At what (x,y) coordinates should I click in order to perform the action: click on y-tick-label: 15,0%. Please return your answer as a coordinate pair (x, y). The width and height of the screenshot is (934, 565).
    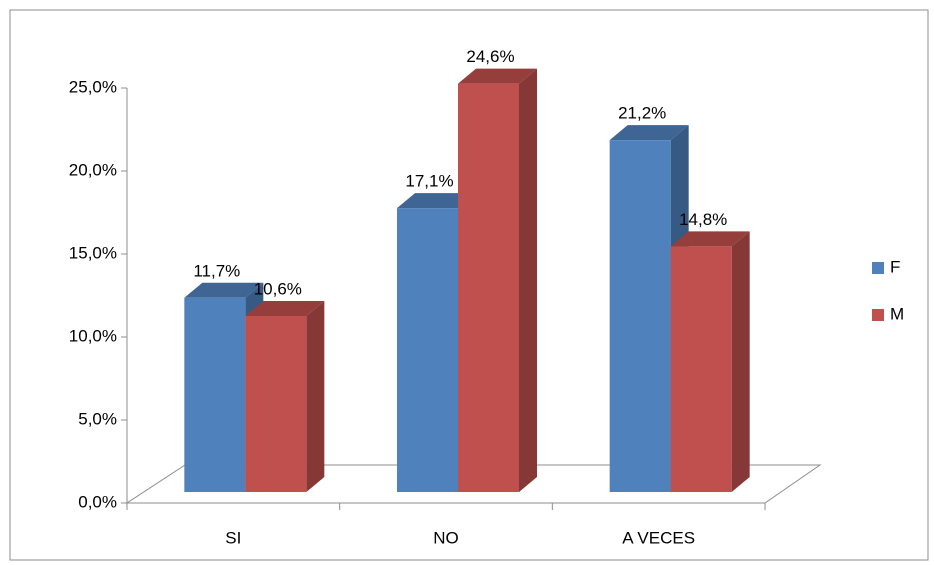
    Looking at the image, I should click on (93, 252).